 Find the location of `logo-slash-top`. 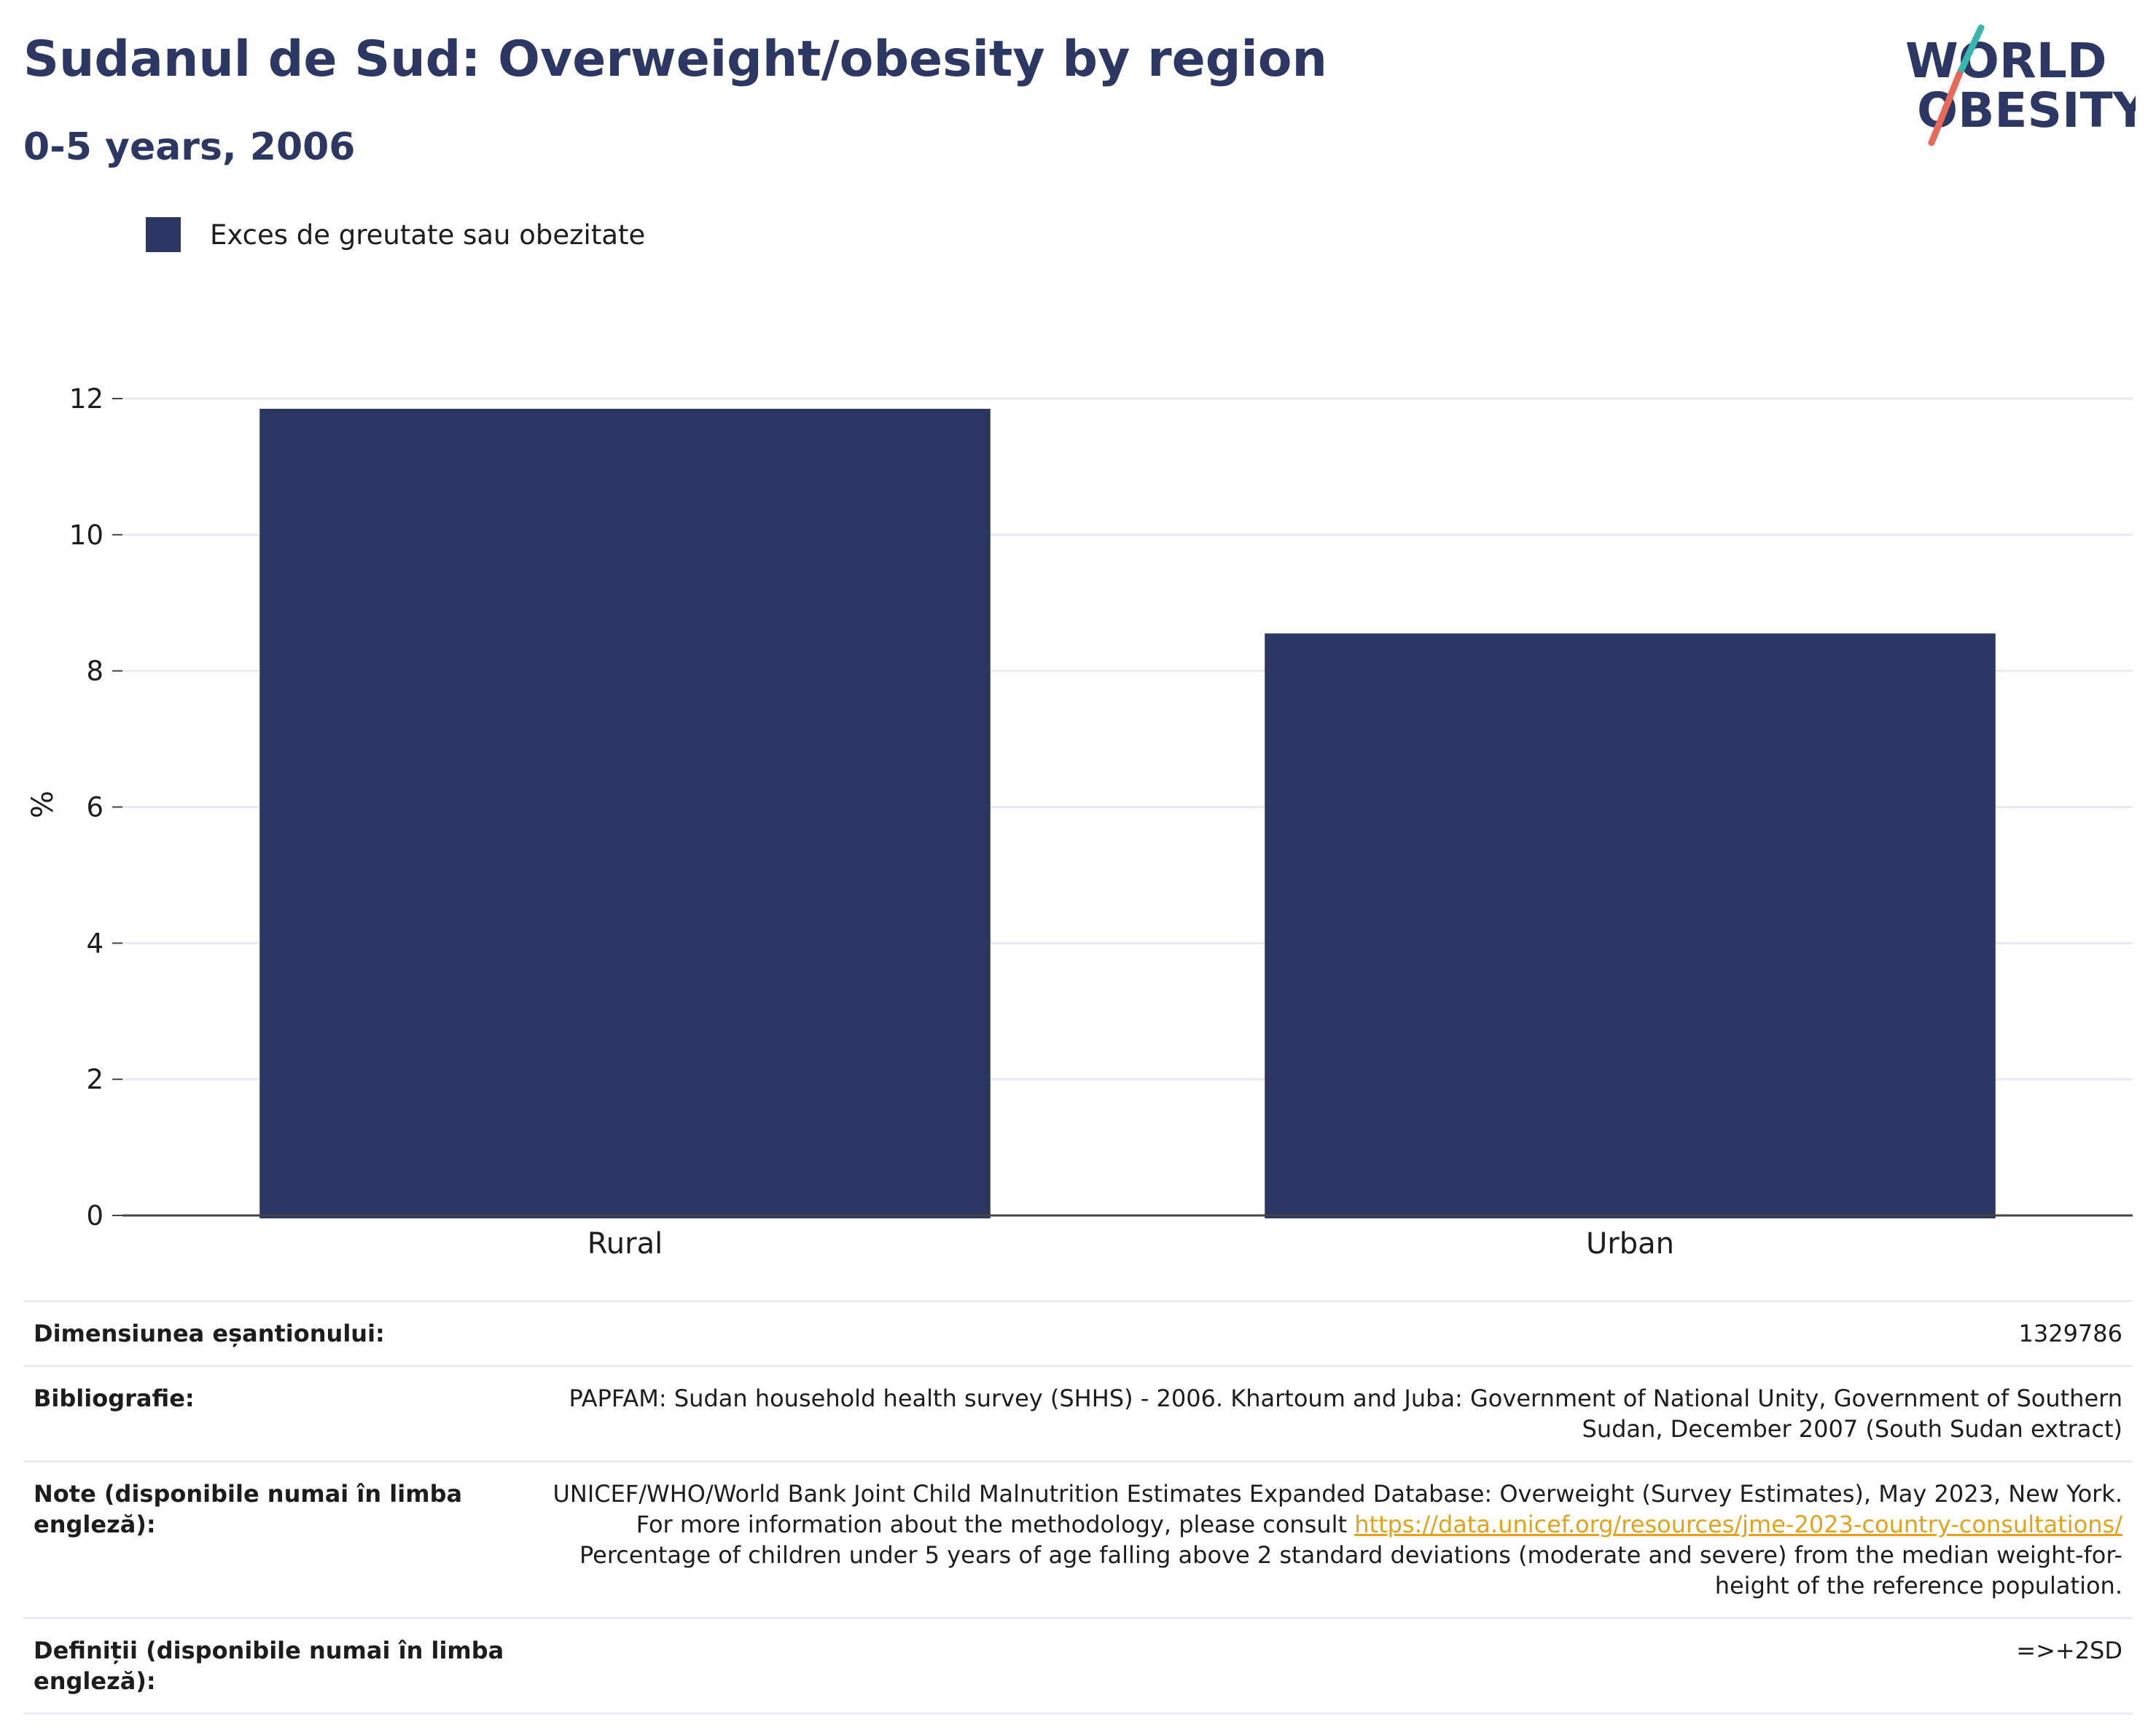

logo-slash-top is located at coordinates (1971, 51).